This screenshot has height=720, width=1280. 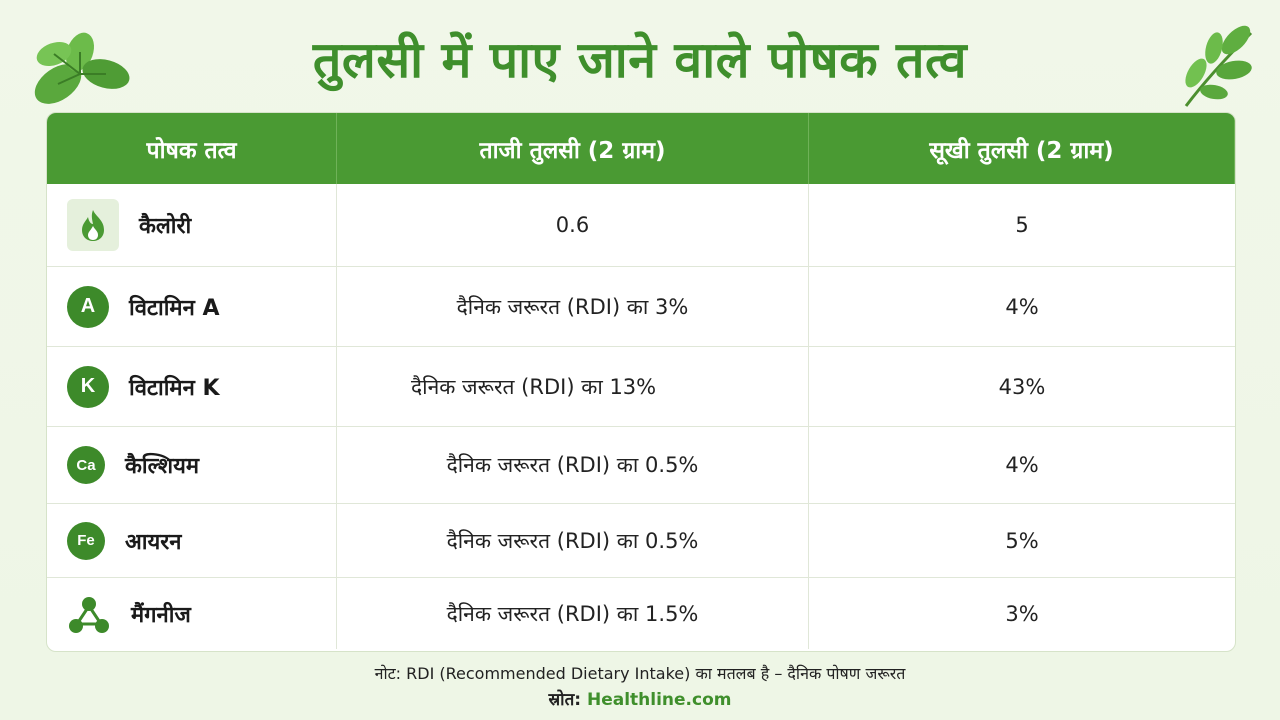 What do you see at coordinates (82, 68) in the screenshot?
I see `basil-leaves-left-icon` at bounding box center [82, 68].